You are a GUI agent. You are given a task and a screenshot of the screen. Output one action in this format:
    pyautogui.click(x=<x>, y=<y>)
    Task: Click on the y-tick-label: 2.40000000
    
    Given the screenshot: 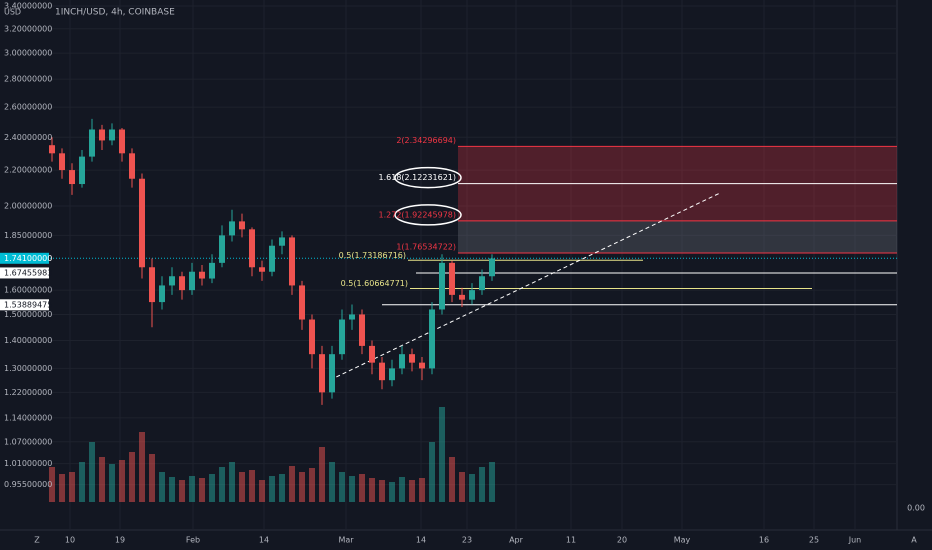 What is the action you would take?
    pyautogui.click(x=28, y=137)
    